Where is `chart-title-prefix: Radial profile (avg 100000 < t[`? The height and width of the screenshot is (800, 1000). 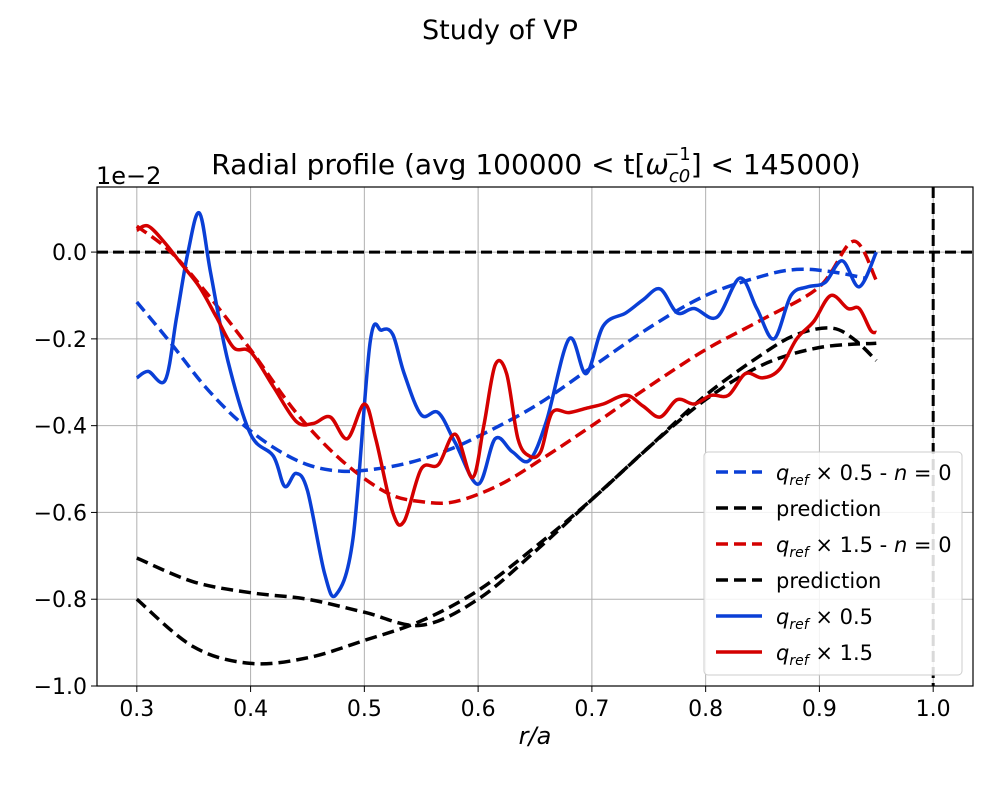
chart-title-prefix: Radial profile (avg 100000 < t[ is located at coordinates (428, 164).